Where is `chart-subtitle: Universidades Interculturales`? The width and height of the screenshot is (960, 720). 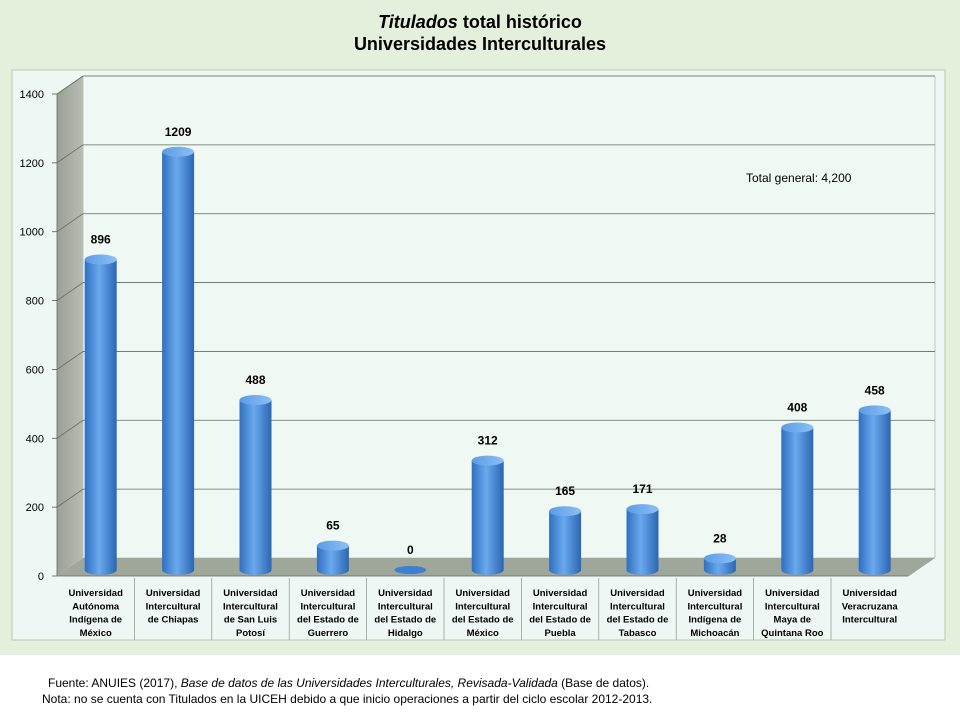
chart-subtitle: Universidades Interculturales is located at coordinates (480, 44).